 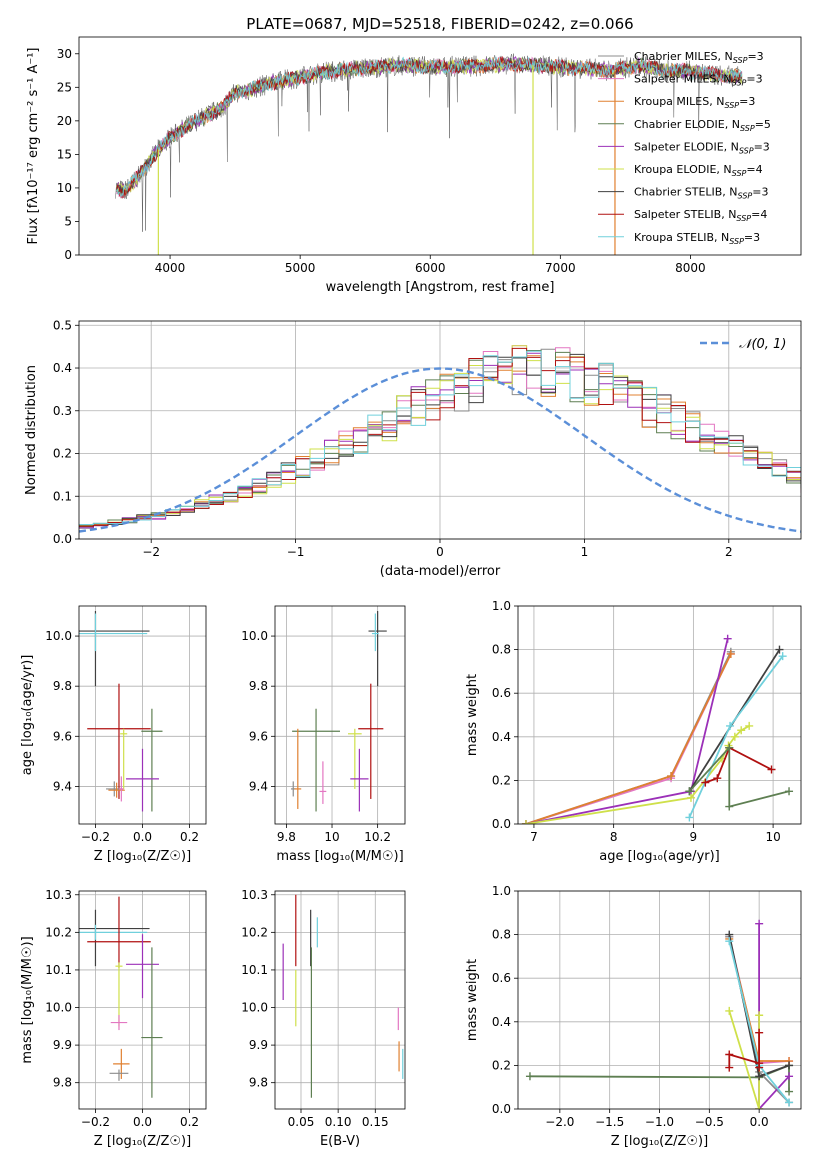 What do you see at coordinates (375, 1122) in the screenshot?
I see `x-tick-label: 0.15` at bounding box center [375, 1122].